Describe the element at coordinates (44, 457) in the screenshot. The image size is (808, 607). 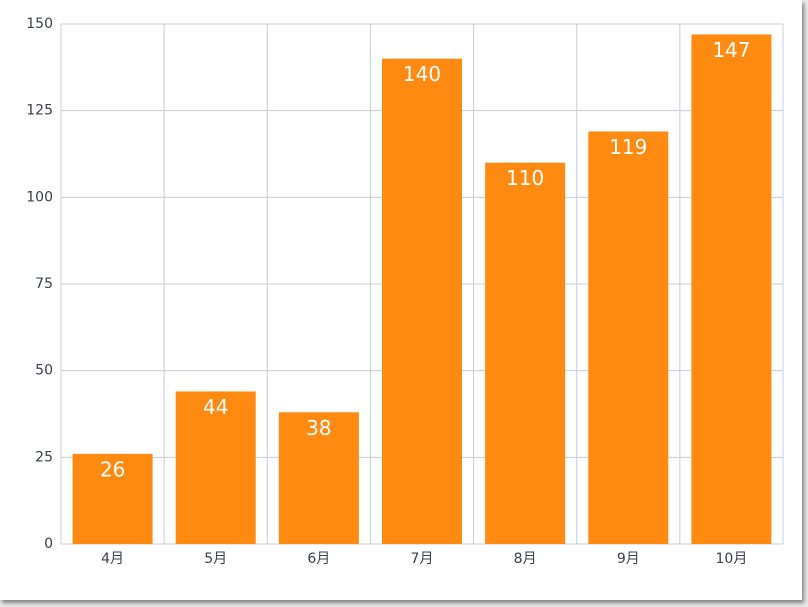
I see `y-tick-label: 25` at that location.